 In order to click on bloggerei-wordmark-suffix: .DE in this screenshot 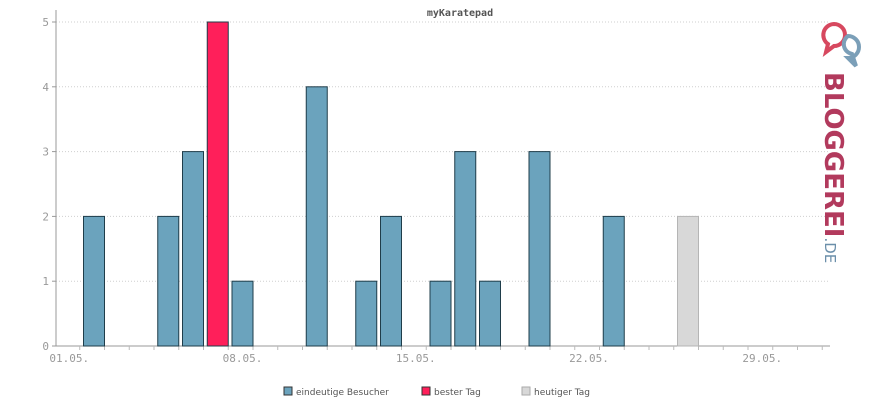, I will do `click(830, 250)`.